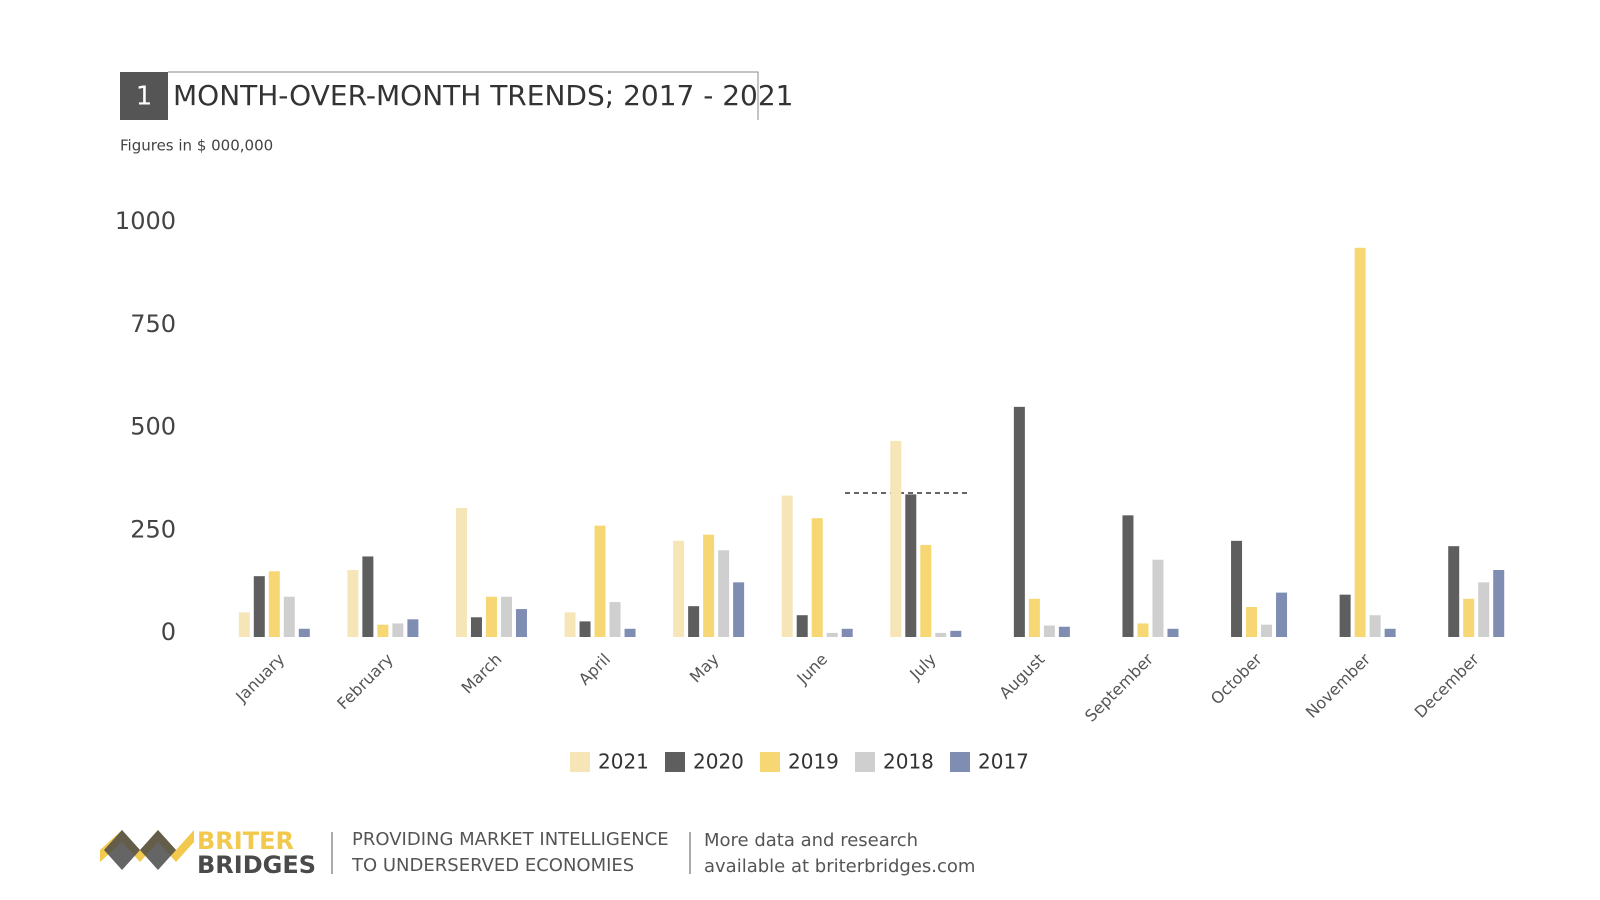 Image resolution: width=1600 pixels, height=900 pixels. I want to click on x-tick-label: July, so click(922, 667).